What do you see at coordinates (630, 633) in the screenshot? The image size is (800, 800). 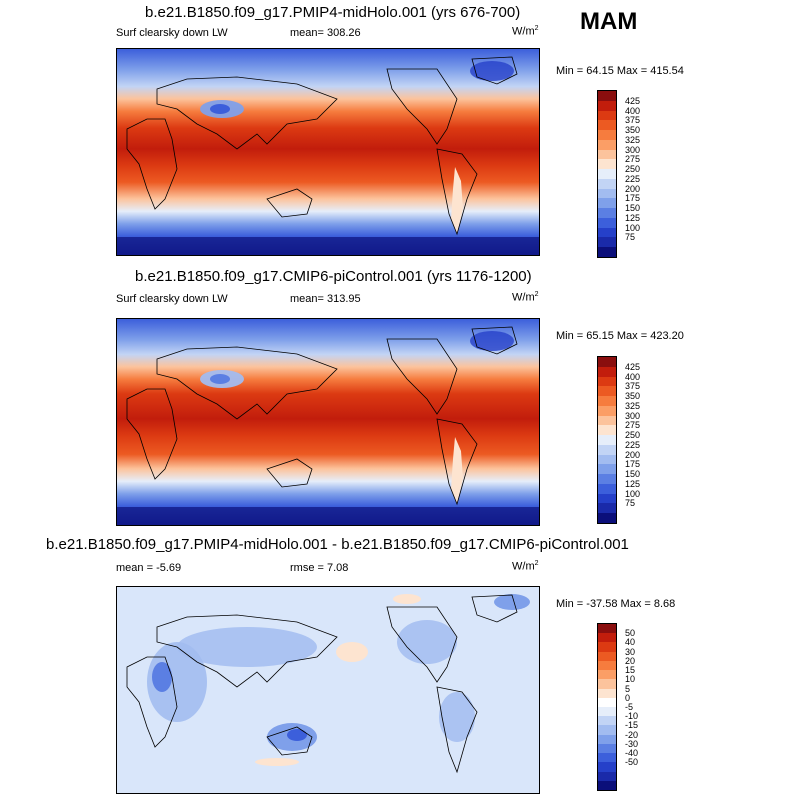 I see `colorbar-3-tick-label: 50` at bounding box center [630, 633].